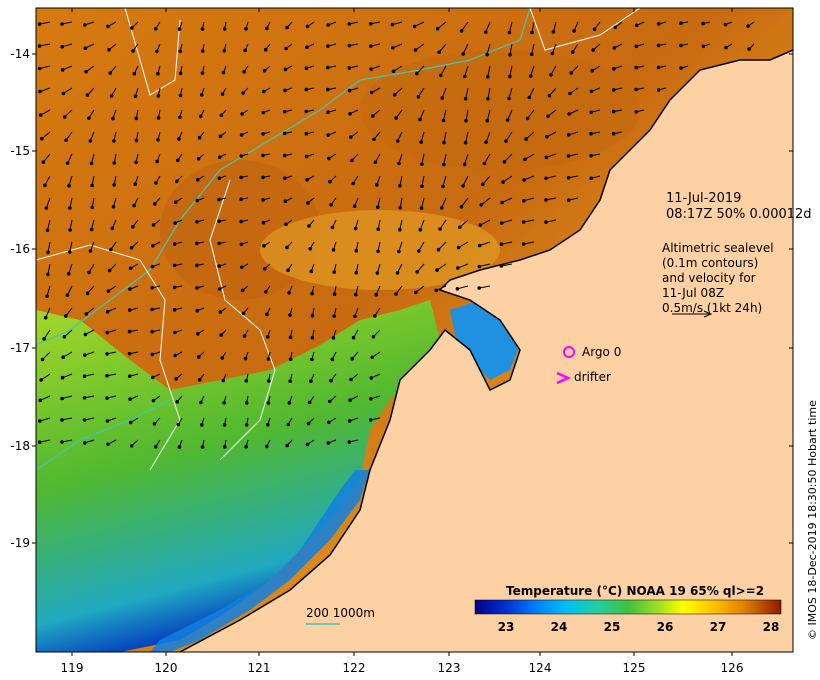 This screenshot has height=680, width=820. I want to click on colorbar-tick-label: 27, so click(718, 627).